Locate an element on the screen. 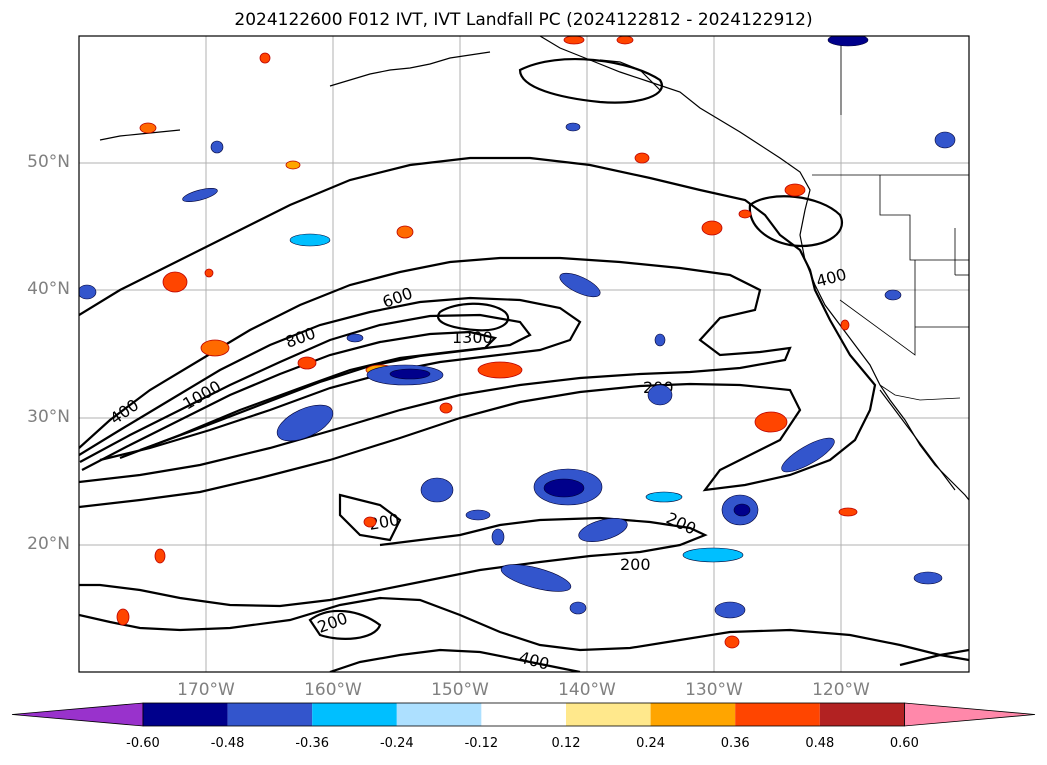 The width and height of the screenshot is (1047, 765). borders is located at coordinates (890, 218).